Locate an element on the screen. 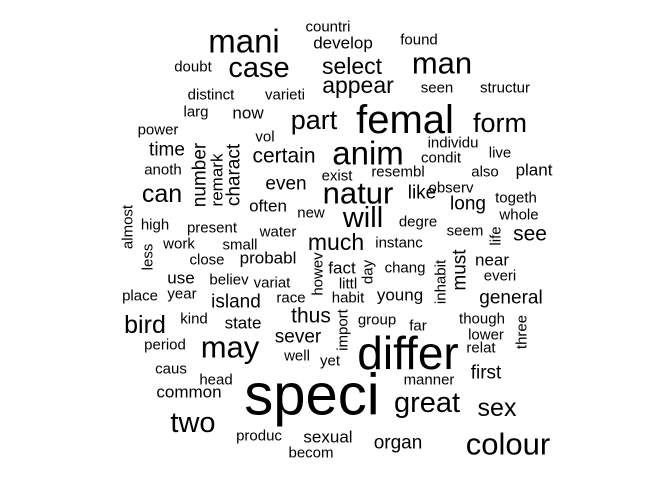 This screenshot has height=480, width=672. word-form: form is located at coordinates (500, 123).